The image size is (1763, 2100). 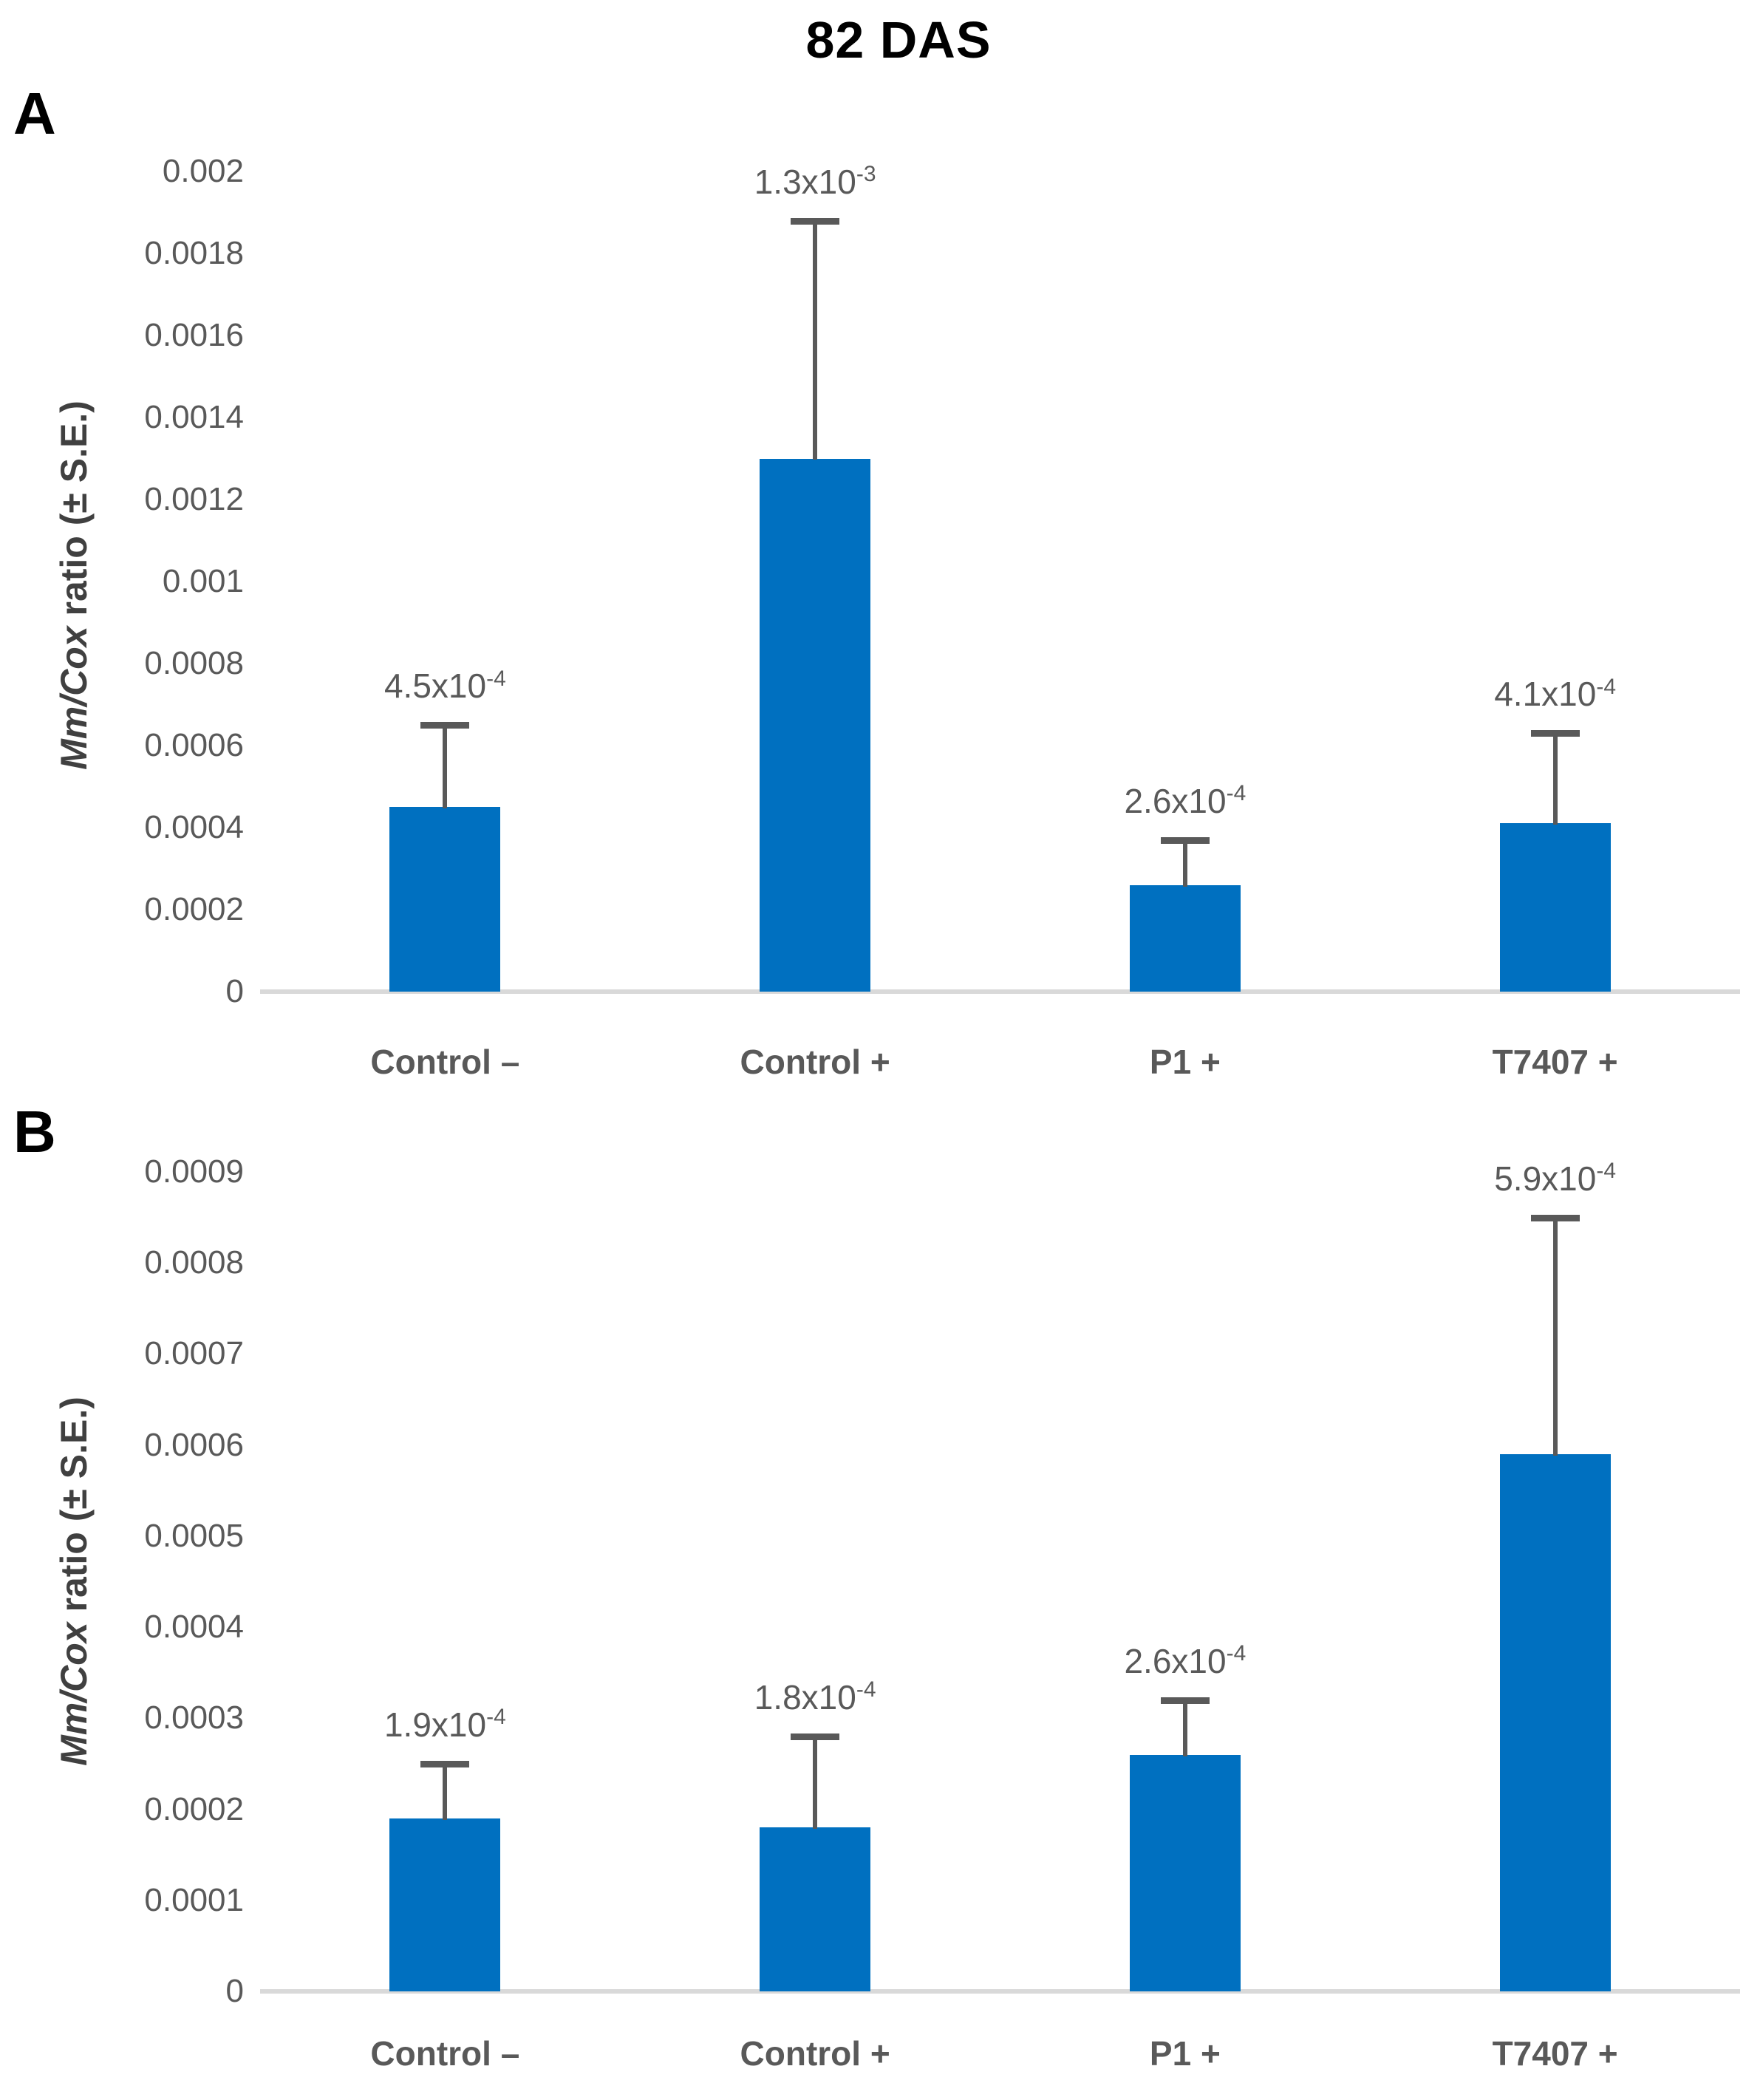 I want to click on y-tick-label: 0.0005, so click(x=194, y=1535).